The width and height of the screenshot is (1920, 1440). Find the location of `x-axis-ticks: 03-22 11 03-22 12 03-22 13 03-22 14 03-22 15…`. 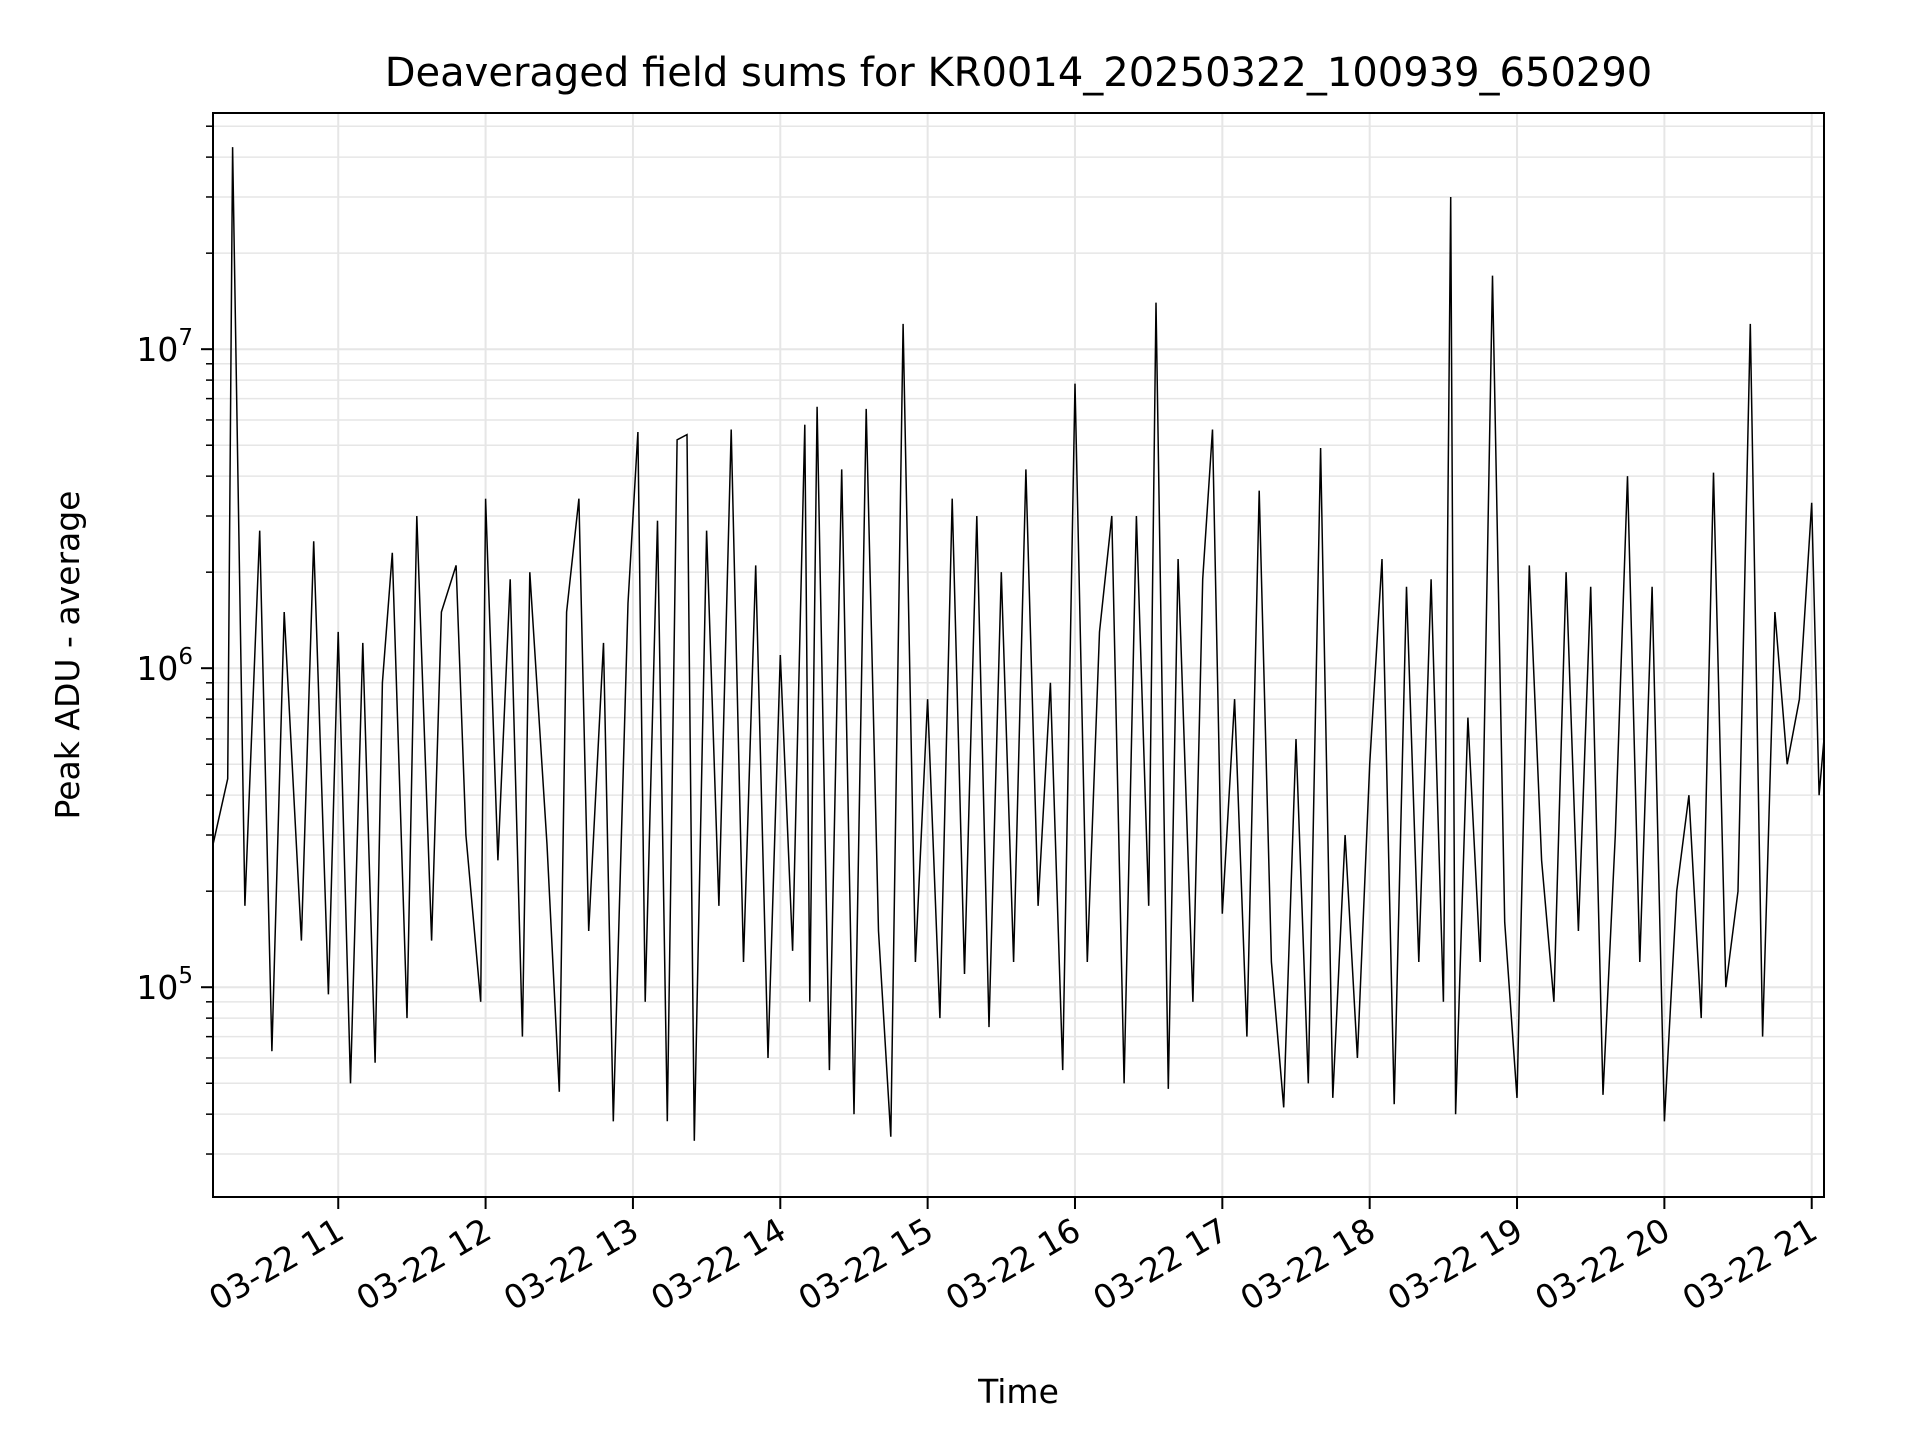

x-axis-ticks: 03-22 11 03-22 12 03-22 13 03-22 14 03-22 15… is located at coordinates (1013, 1257).